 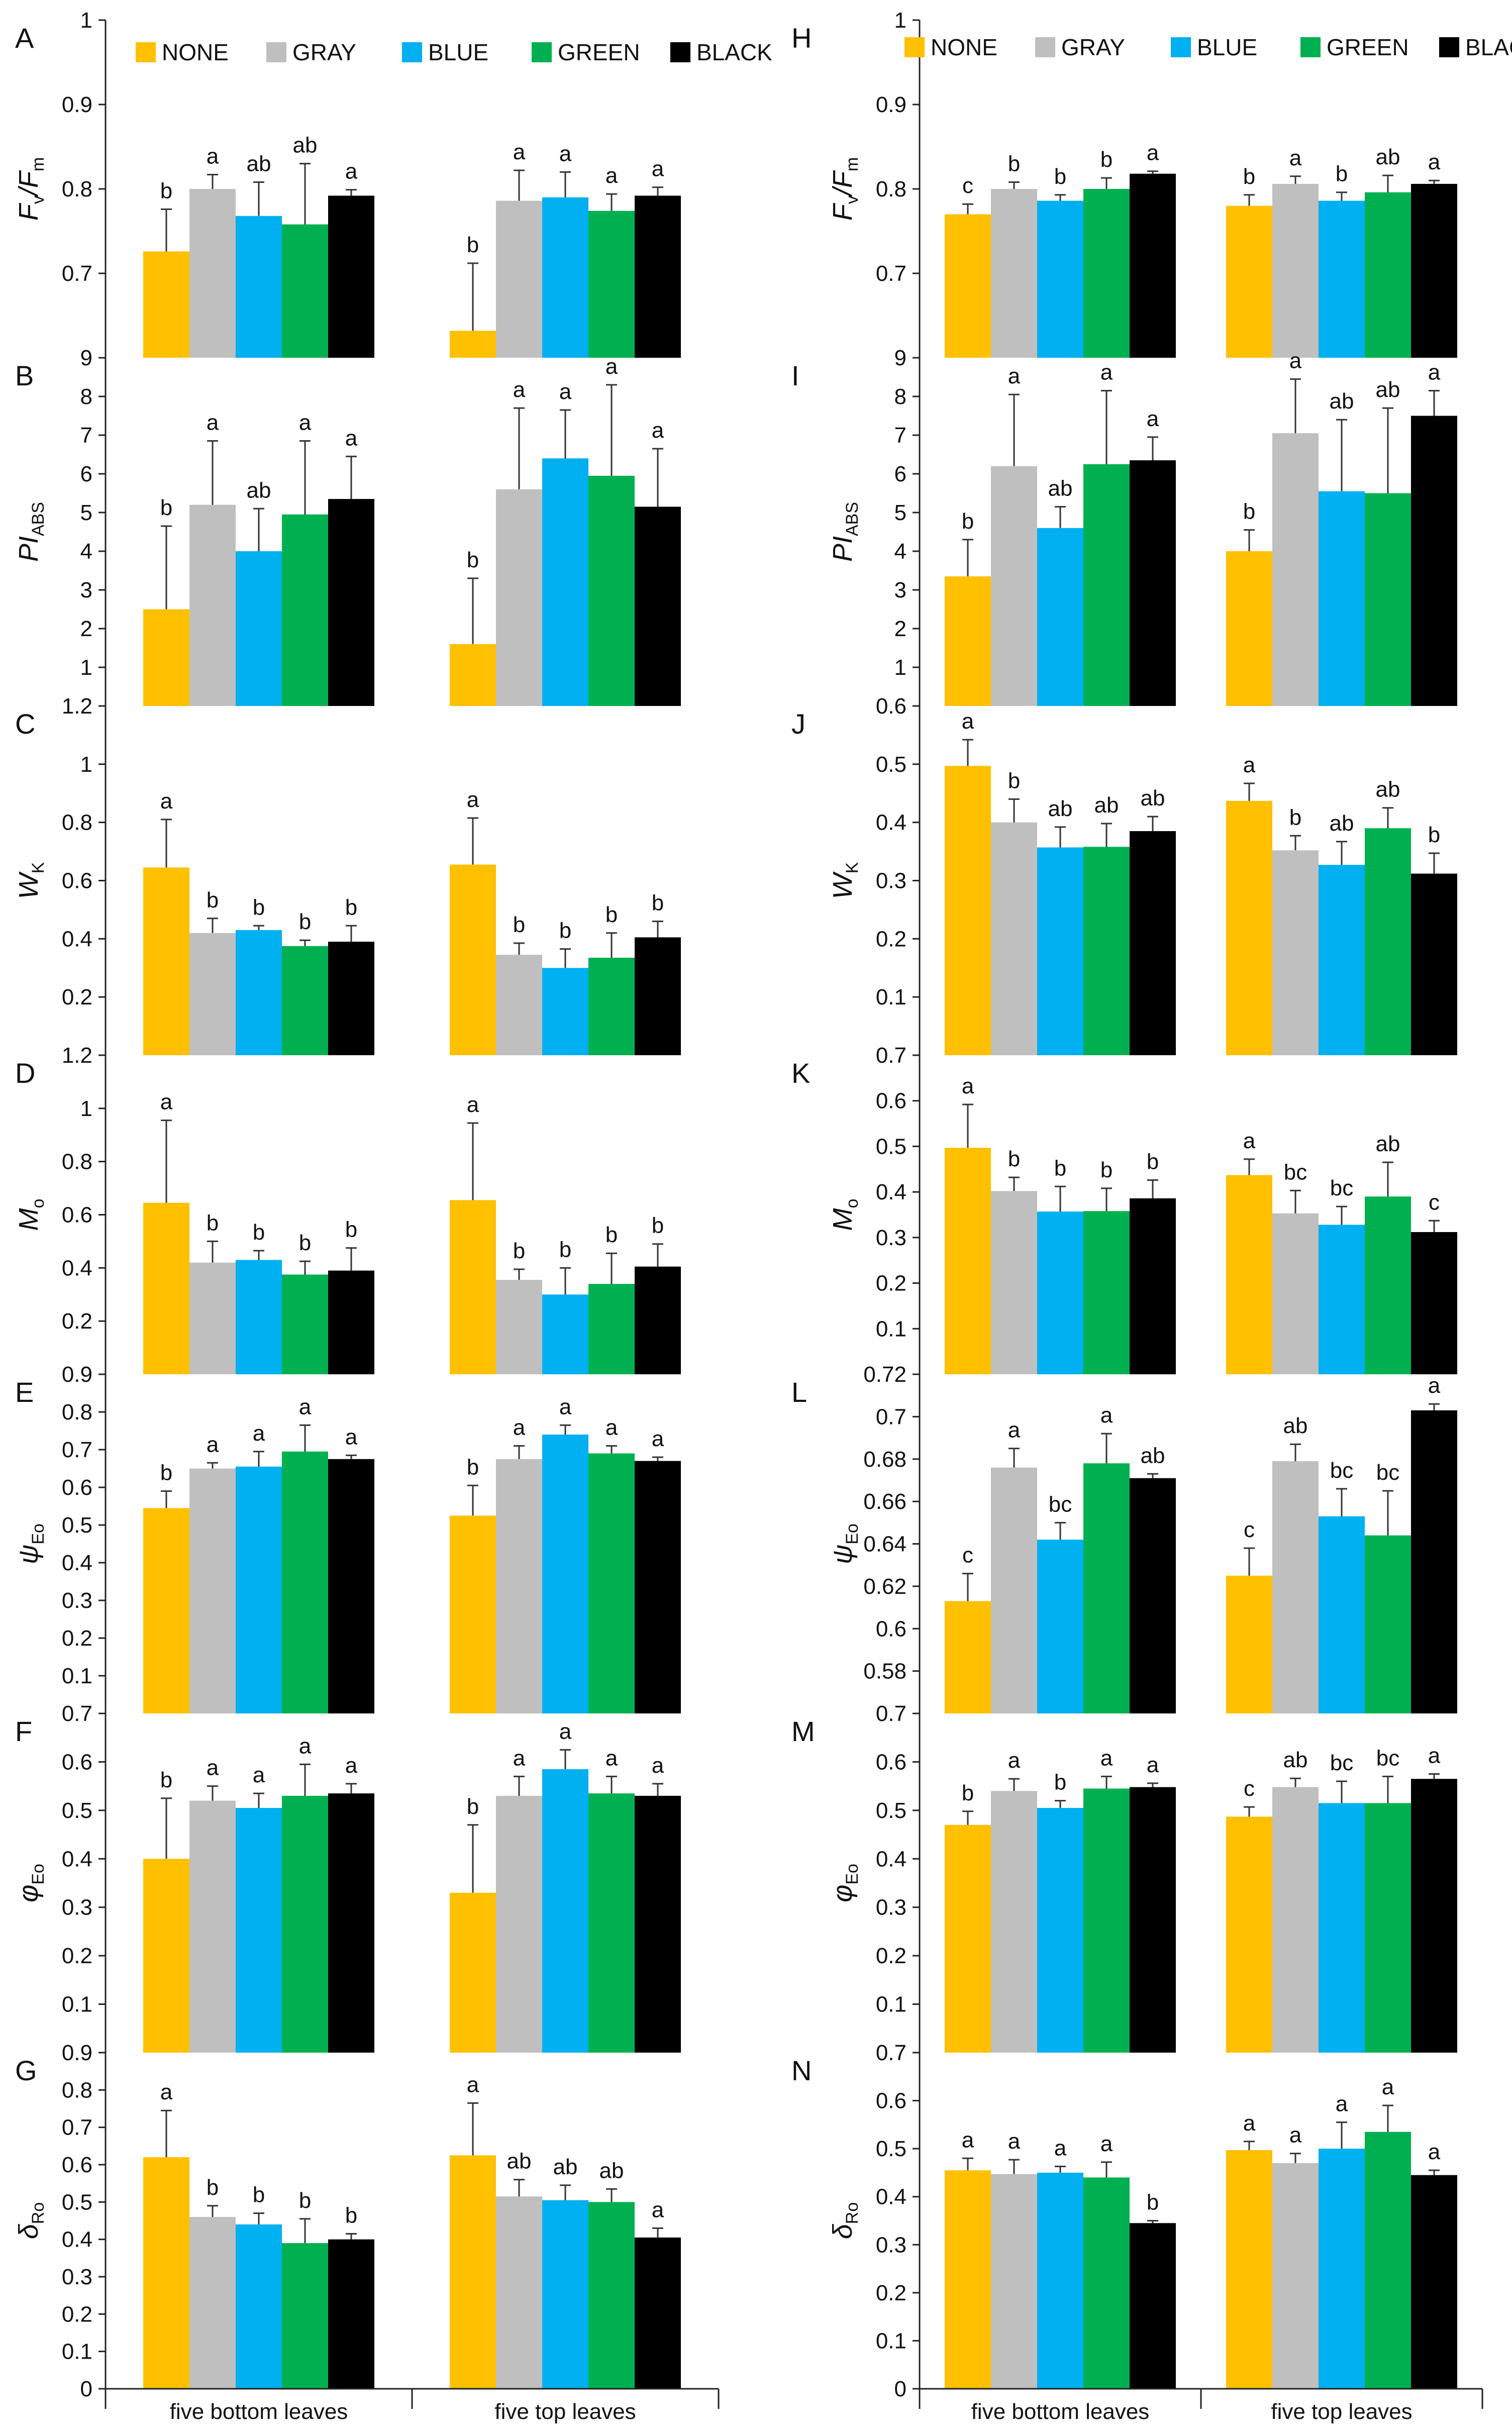 What do you see at coordinates (38, 1203) in the screenshot?
I see `y-axis-label-subscript: o` at bounding box center [38, 1203].